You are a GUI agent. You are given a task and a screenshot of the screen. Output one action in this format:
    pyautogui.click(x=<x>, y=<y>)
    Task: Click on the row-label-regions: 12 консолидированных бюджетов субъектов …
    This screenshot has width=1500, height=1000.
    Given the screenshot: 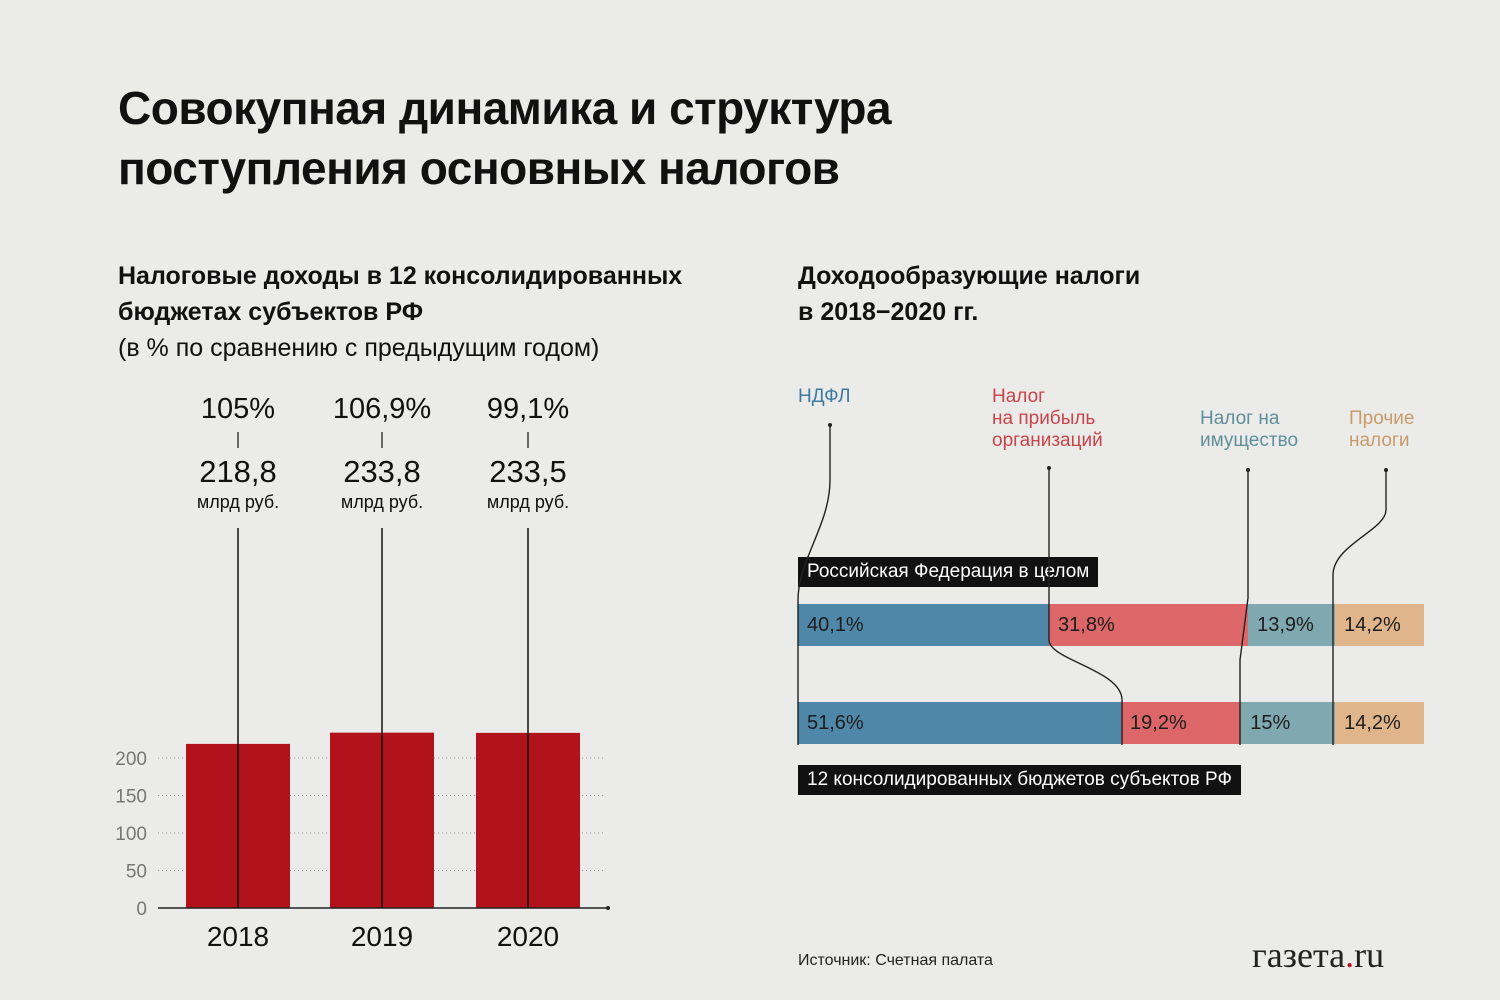 What is the action you would take?
    pyautogui.click(x=1019, y=780)
    